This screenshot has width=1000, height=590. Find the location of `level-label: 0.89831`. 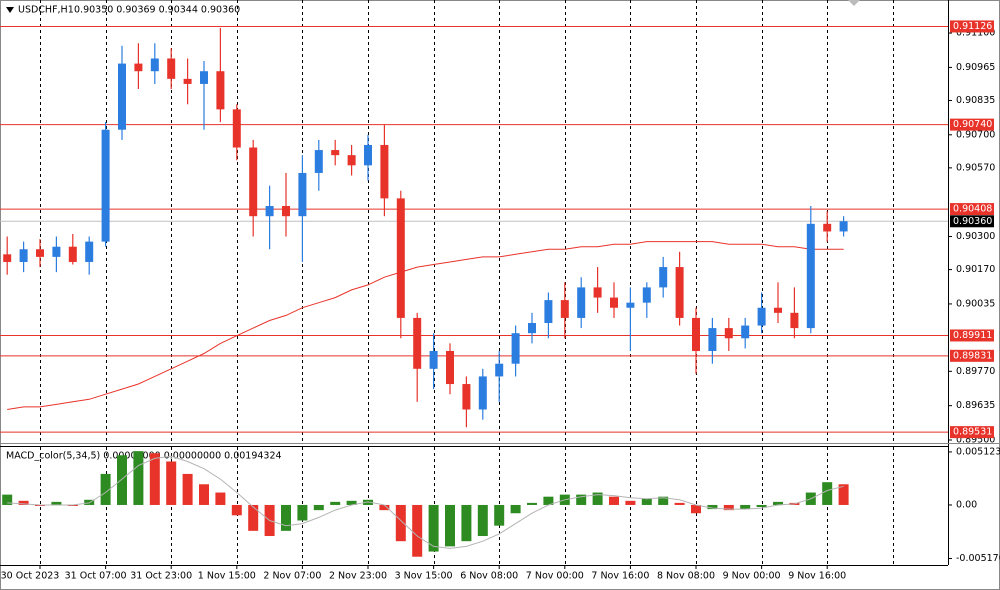

level-label: 0.89831 is located at coordinates (972, 355).